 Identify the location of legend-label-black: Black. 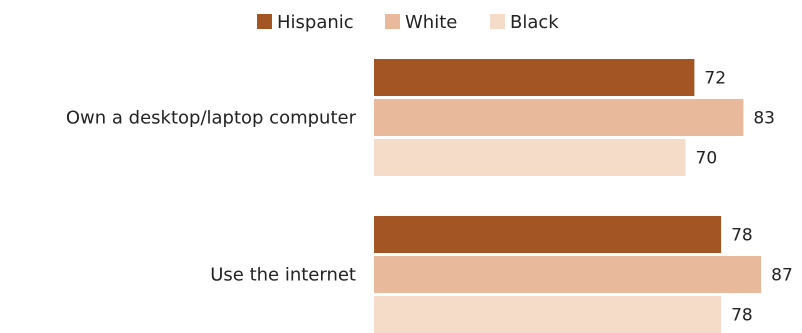
(534, 22).